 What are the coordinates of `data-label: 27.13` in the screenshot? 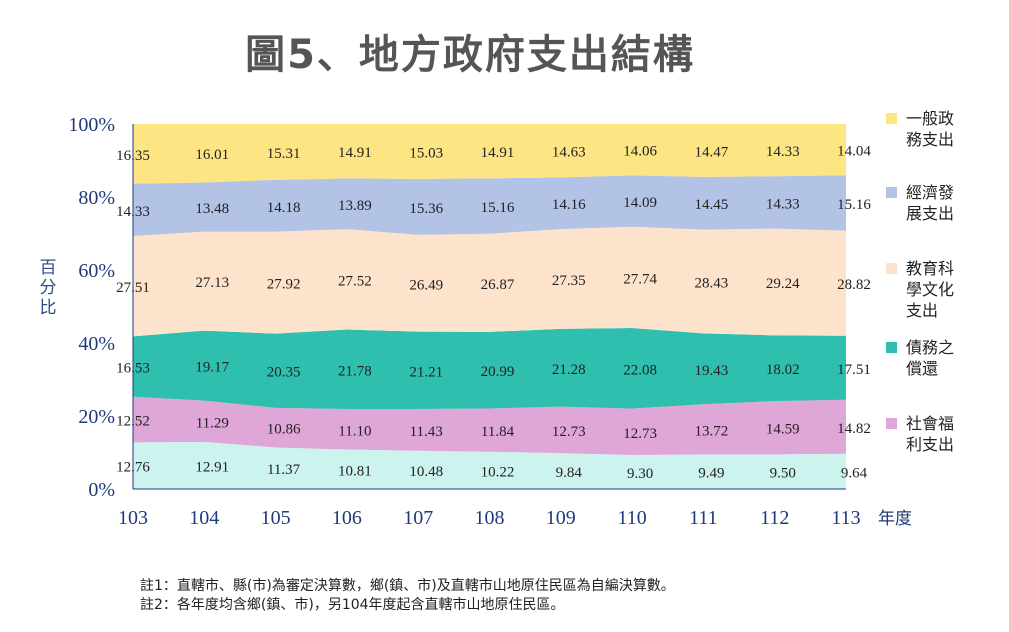 It's located at (212, 283).